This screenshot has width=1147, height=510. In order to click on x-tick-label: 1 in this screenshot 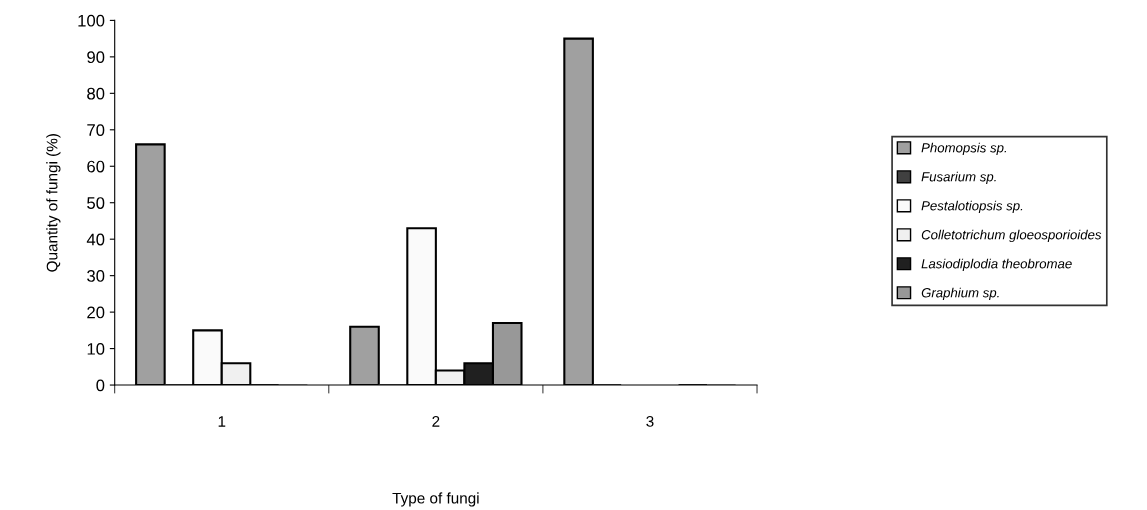, I will do `click(222, 421)`.